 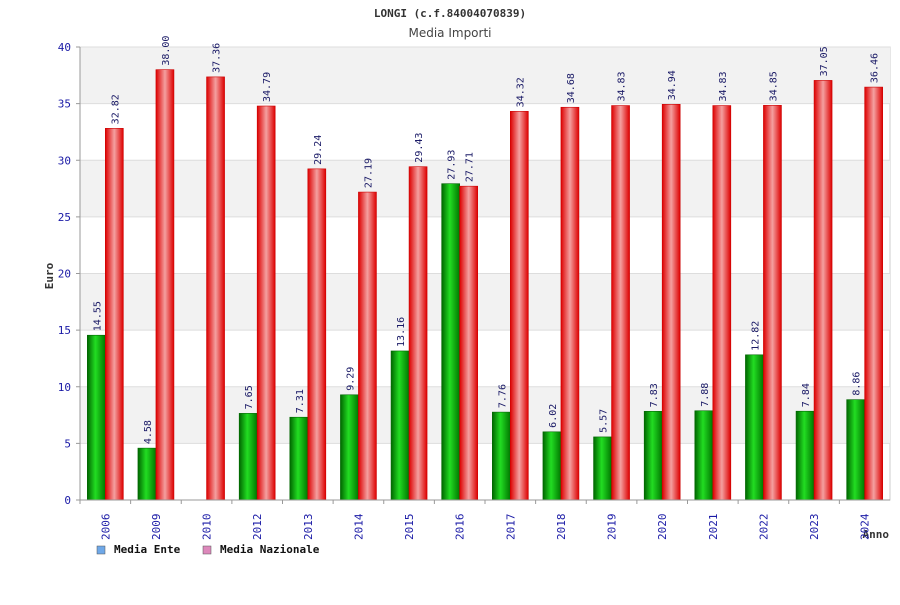 What do you see at coordinates (401, 332) in the screenshot?
I see `data-label-media-ente: 13.16` at bounding box center [401, 332].